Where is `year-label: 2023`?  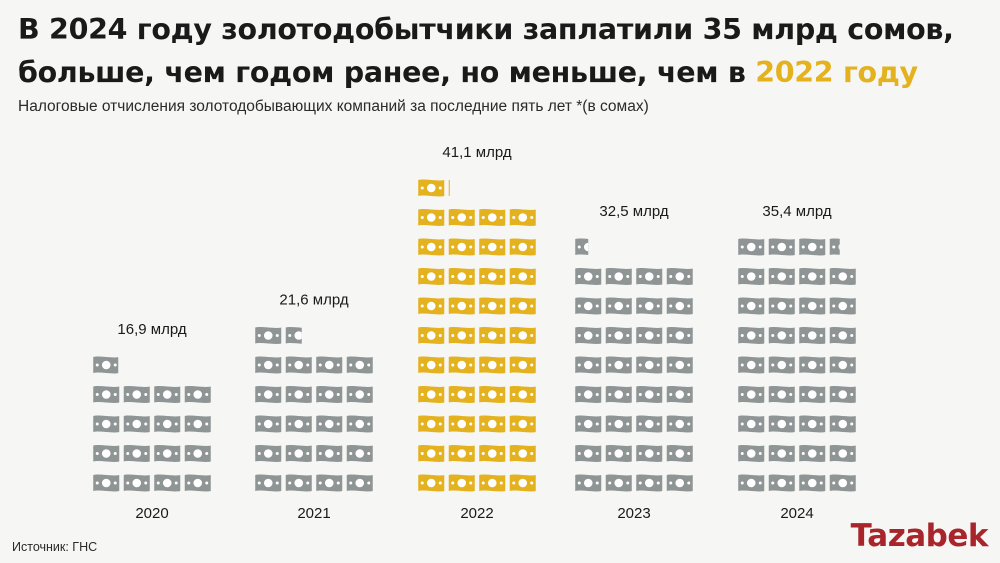 year-label: 2023 is located at coordinates (633, 513).